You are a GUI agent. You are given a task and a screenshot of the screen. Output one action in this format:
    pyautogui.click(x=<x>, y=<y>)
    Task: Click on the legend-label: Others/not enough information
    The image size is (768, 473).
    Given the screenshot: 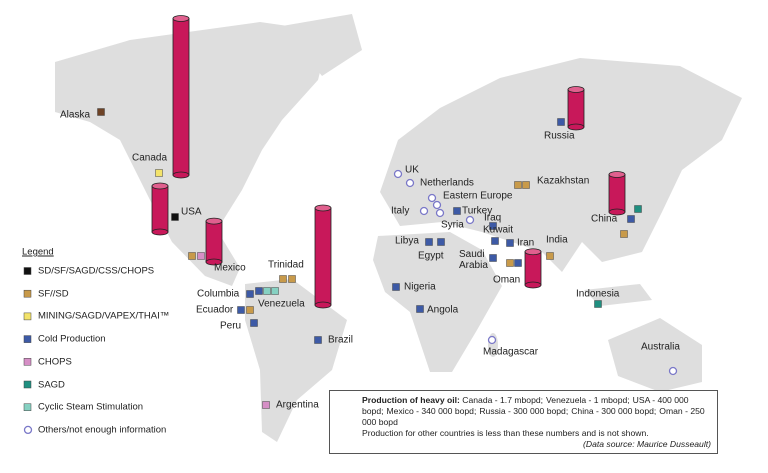 What is the action you would take?
    pyautogui.click(x=102, y=430)
    